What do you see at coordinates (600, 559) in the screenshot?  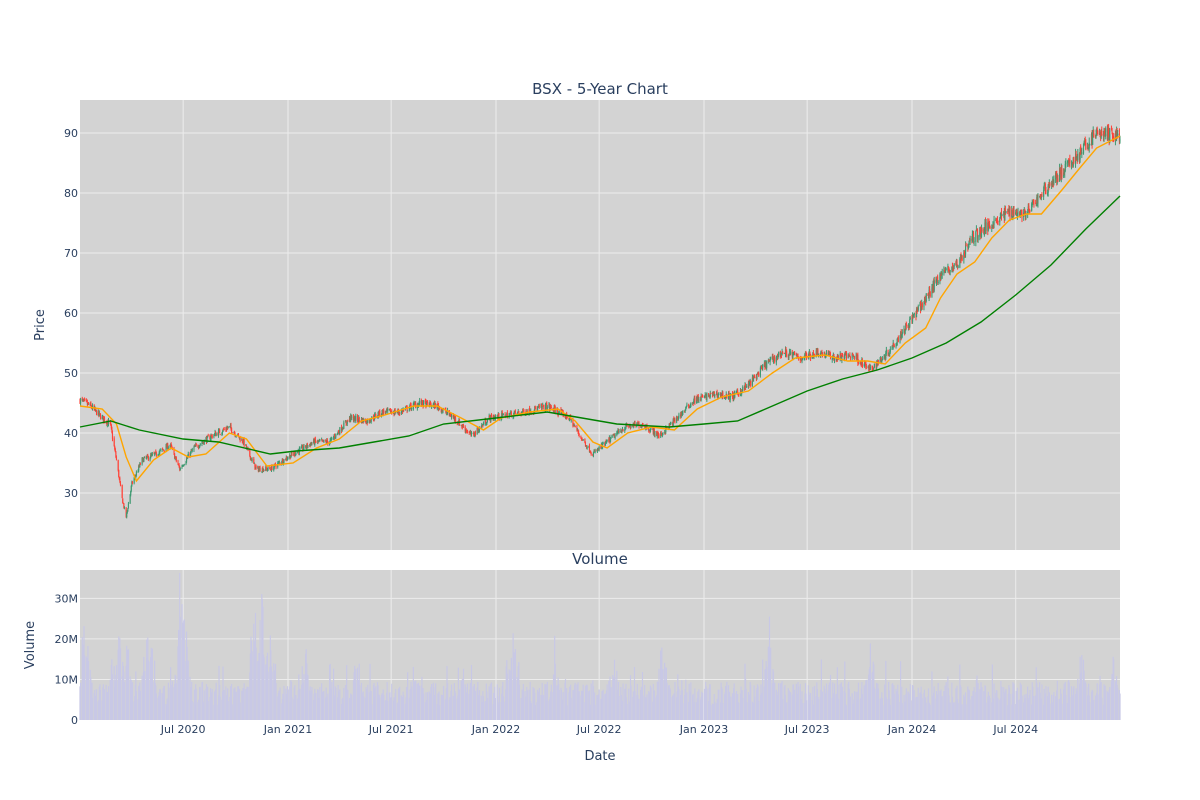 I see `volume-subplot-title: Volume` at bounding box center [600, 559].